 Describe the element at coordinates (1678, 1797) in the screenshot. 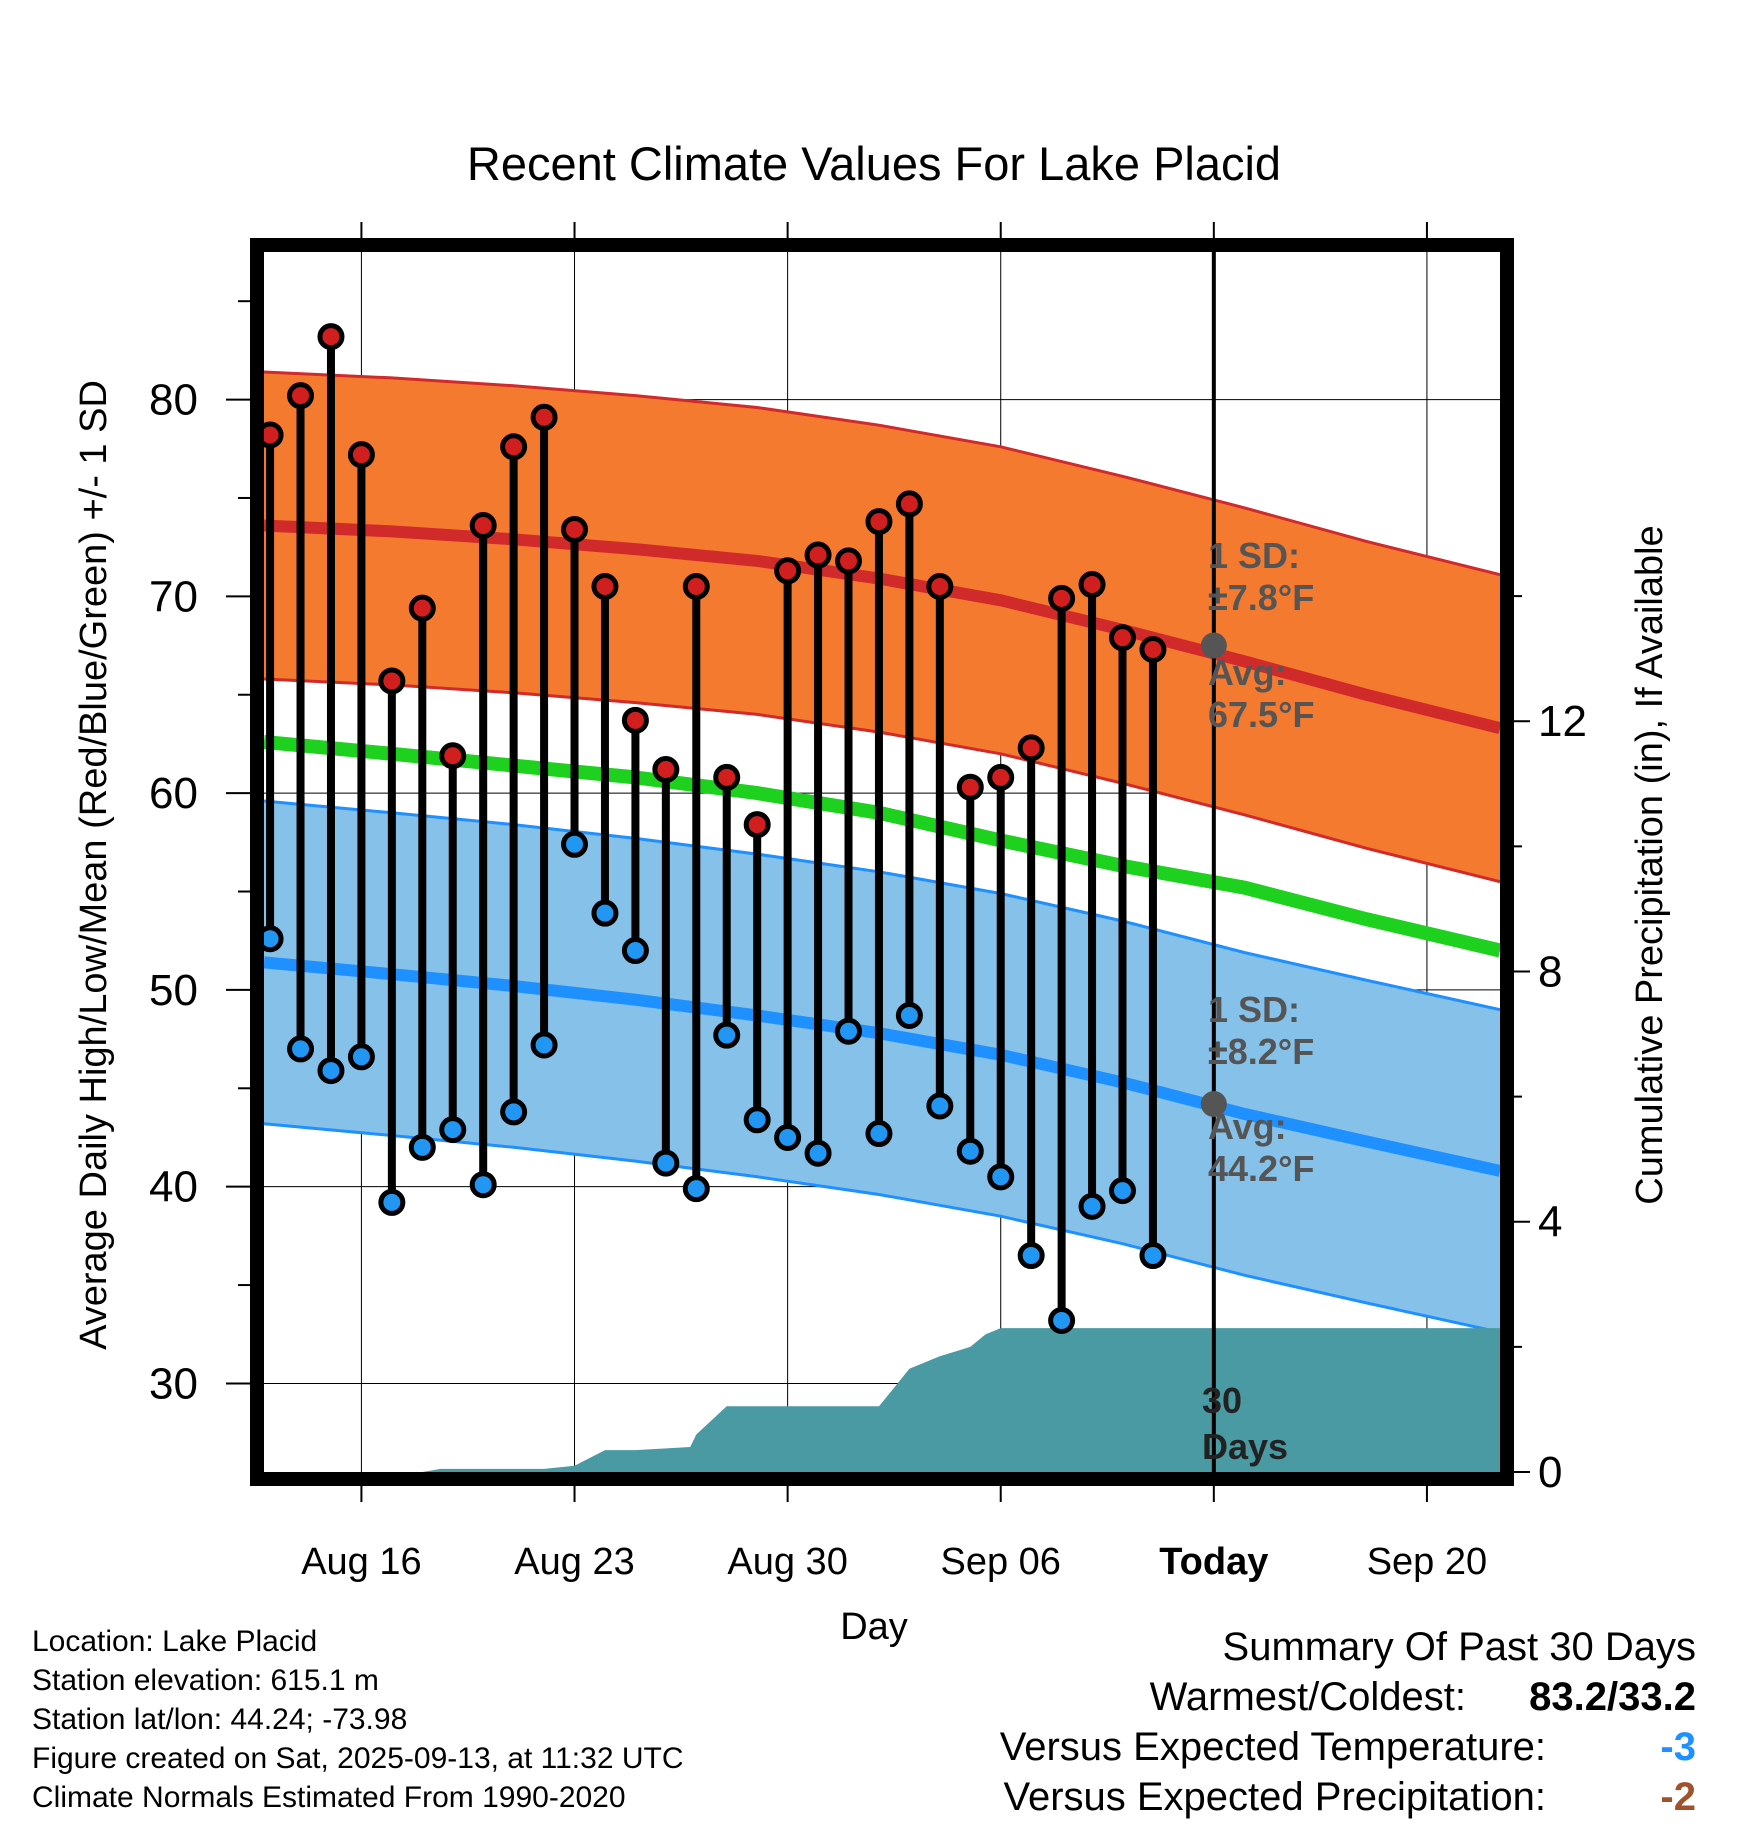

I see `precip-anomaly-value: -2` at that location.